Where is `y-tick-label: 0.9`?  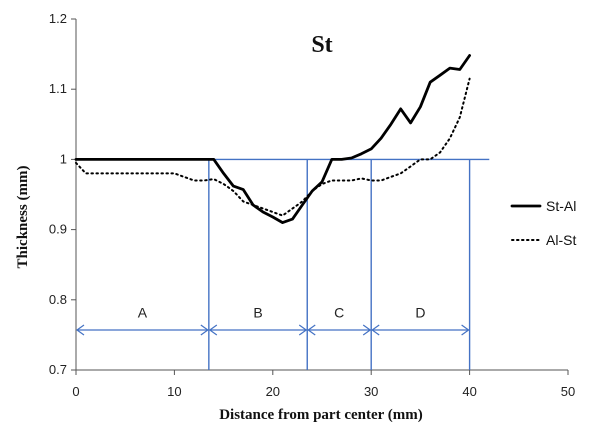 y-tick-label: 0.9 is located at coordinates (58, 229).